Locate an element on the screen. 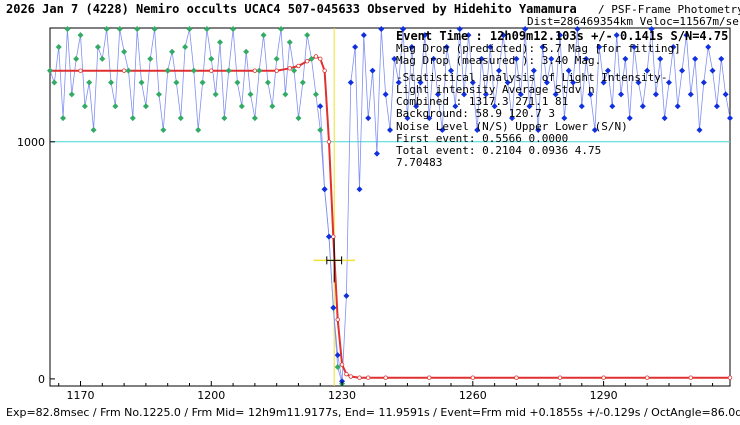 The height and width of the screenshot is (425, 740). x-tick-label: 1200 is located at coordinates (211, 395).